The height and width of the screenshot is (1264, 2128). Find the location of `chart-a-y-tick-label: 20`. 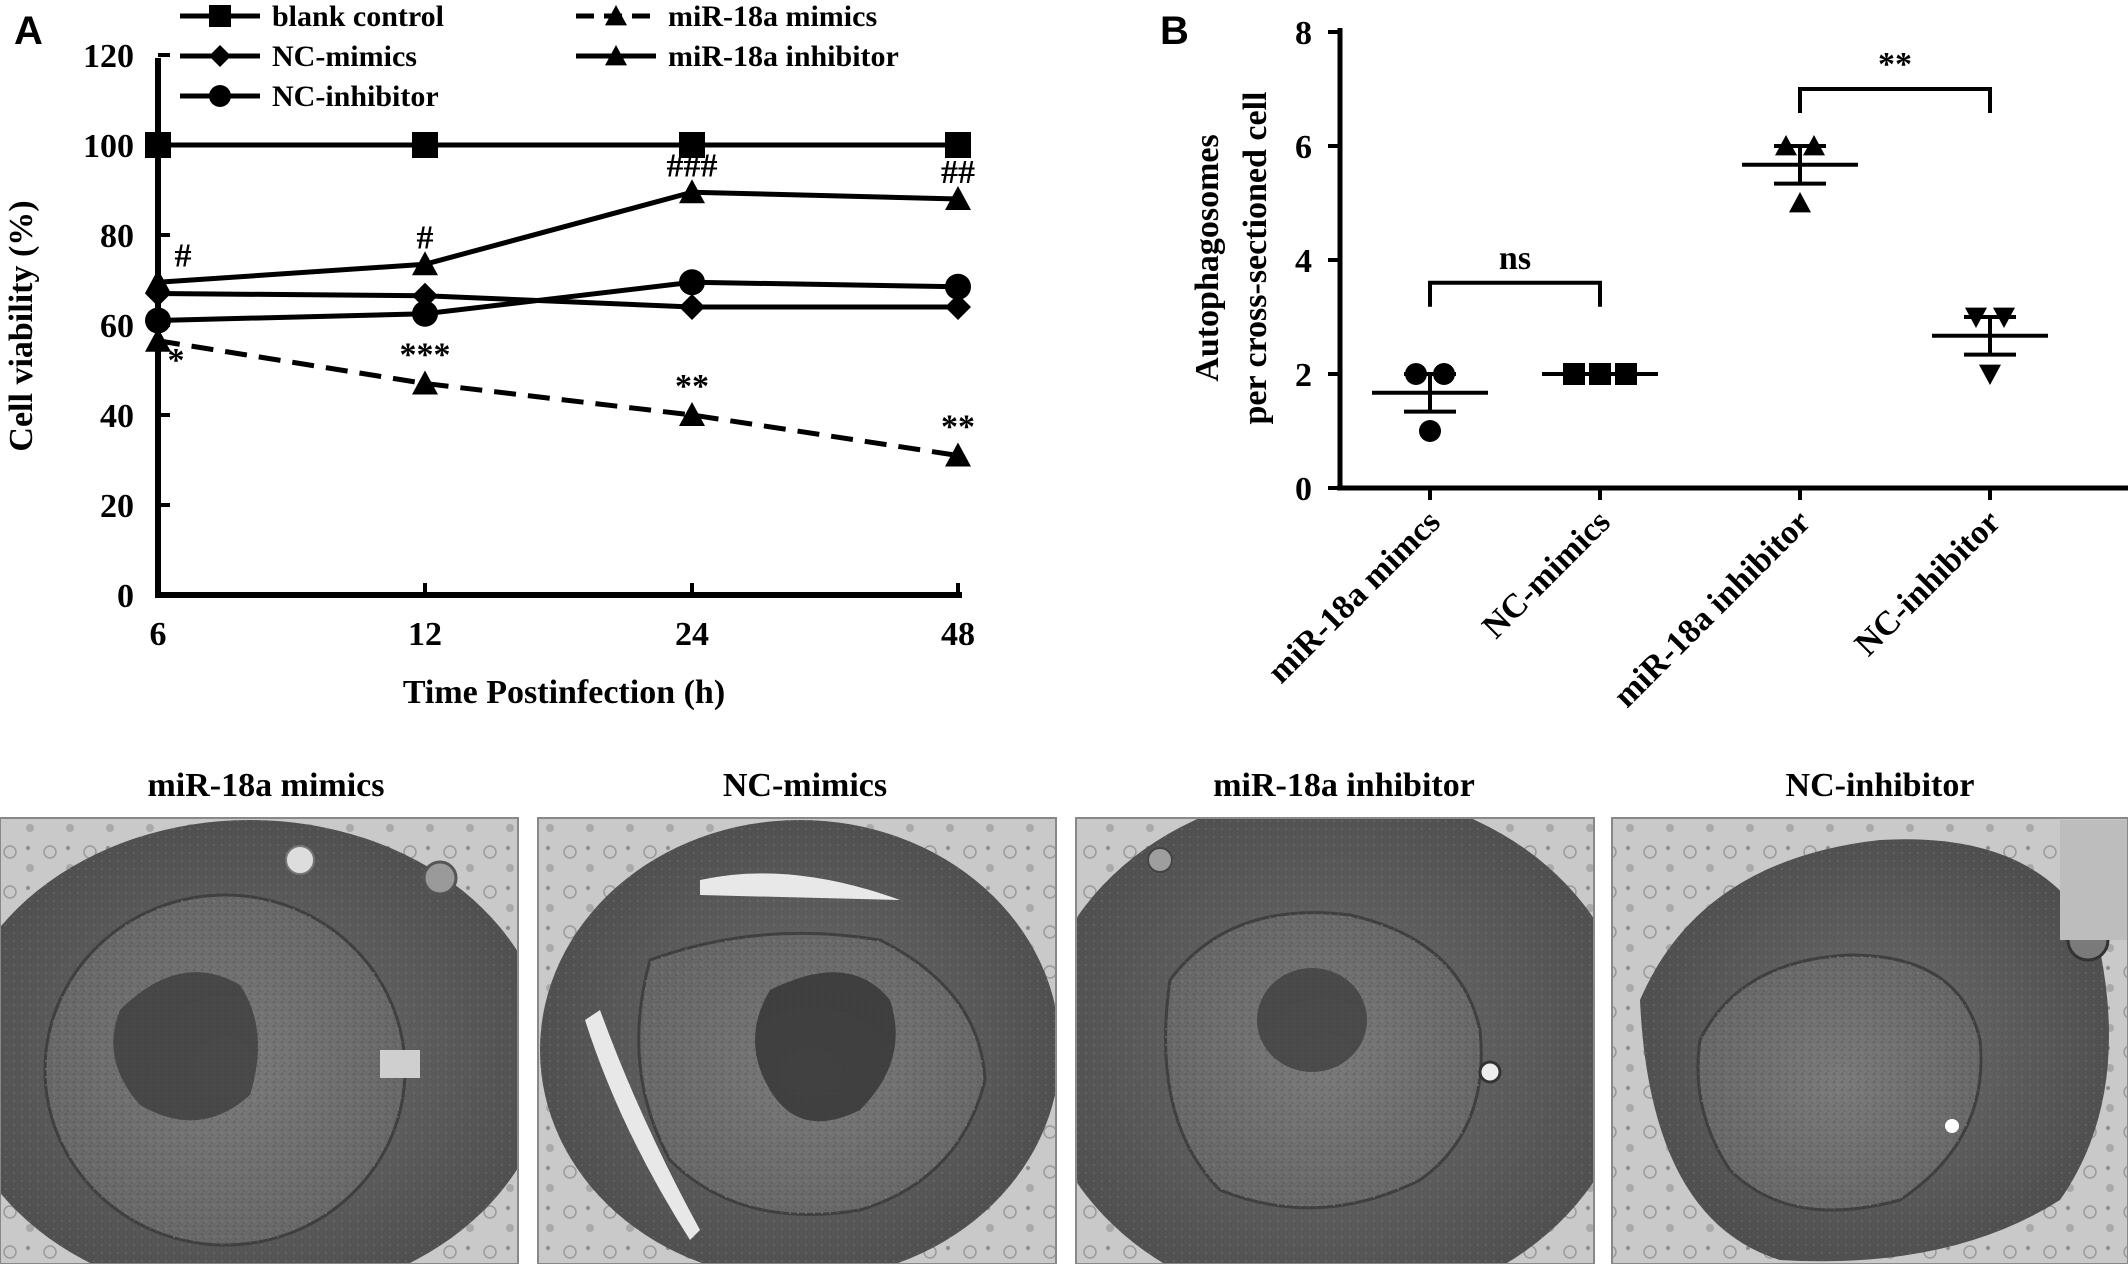

chart-a-y-tick-label: 20 is located at coordinates (117, 506).